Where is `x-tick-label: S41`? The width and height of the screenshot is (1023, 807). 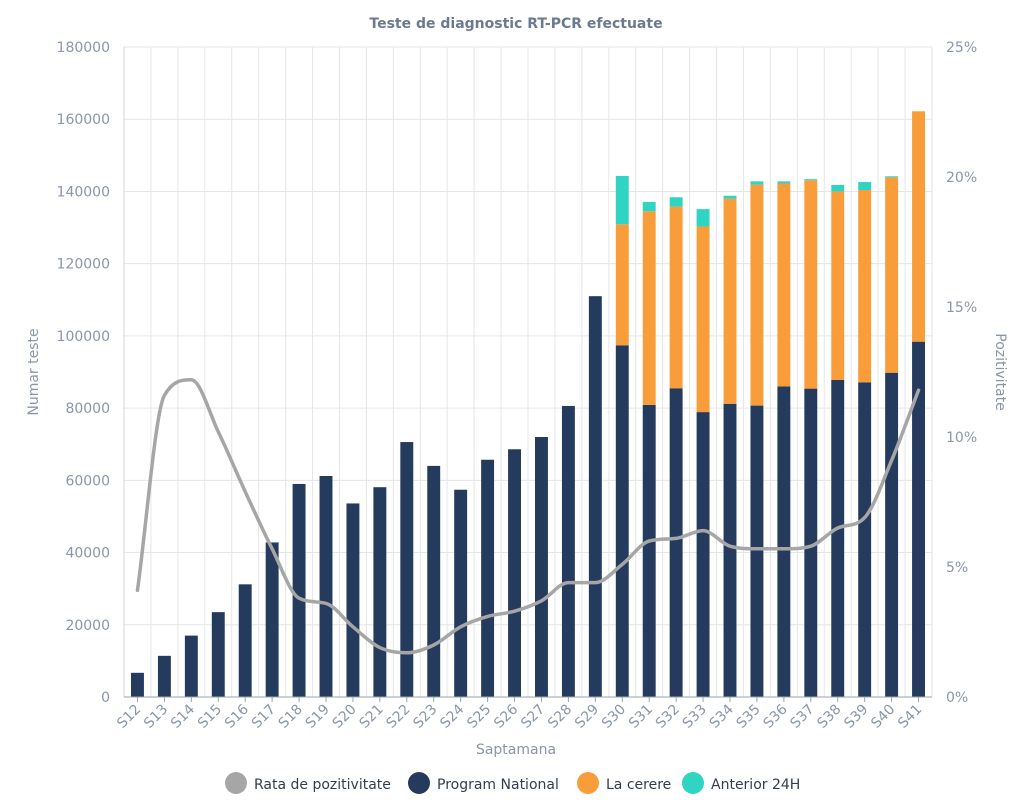 x-tick-label: S41 is located at coordinates (910, 717).